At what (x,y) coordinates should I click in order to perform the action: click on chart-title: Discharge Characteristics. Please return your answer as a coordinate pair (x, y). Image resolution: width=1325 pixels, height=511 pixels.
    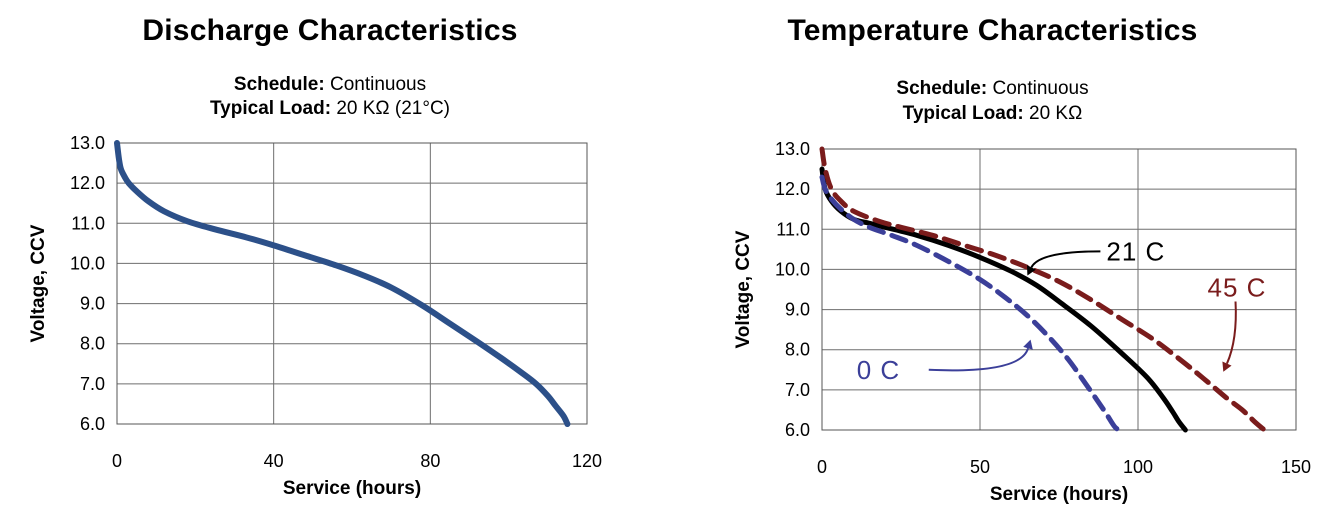
    Looking at the image, I should click on (330, 30).